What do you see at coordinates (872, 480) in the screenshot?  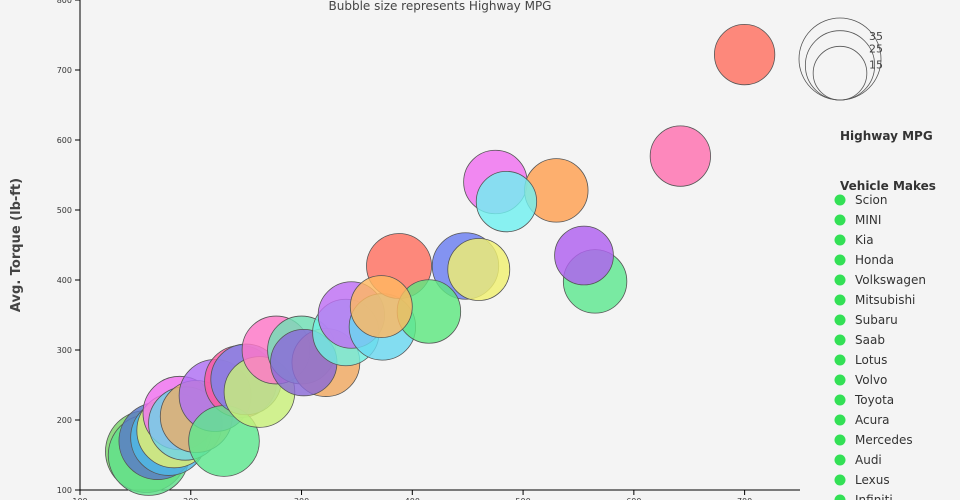 I see `legend-item-label: Lexus` at bounding box center [872, 480].